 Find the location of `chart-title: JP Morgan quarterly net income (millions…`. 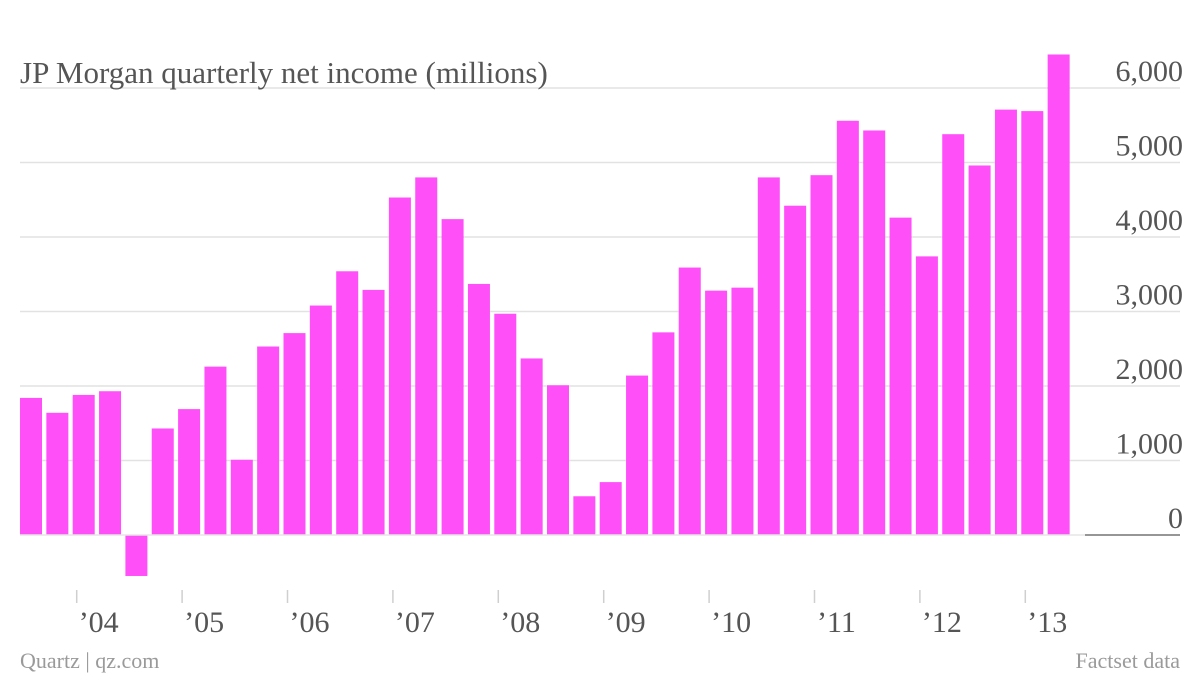

chart-title: JP Morgan quarterly net income (millions… is located at coordinates (284, 72).